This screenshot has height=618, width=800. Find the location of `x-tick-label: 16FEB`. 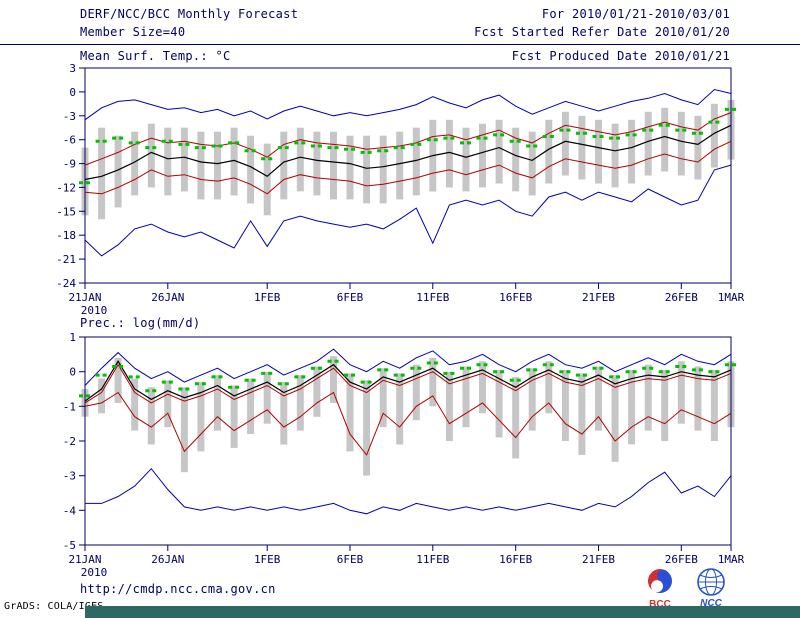

x-tick-label: 16FEB is located at coordinates (515, 559).